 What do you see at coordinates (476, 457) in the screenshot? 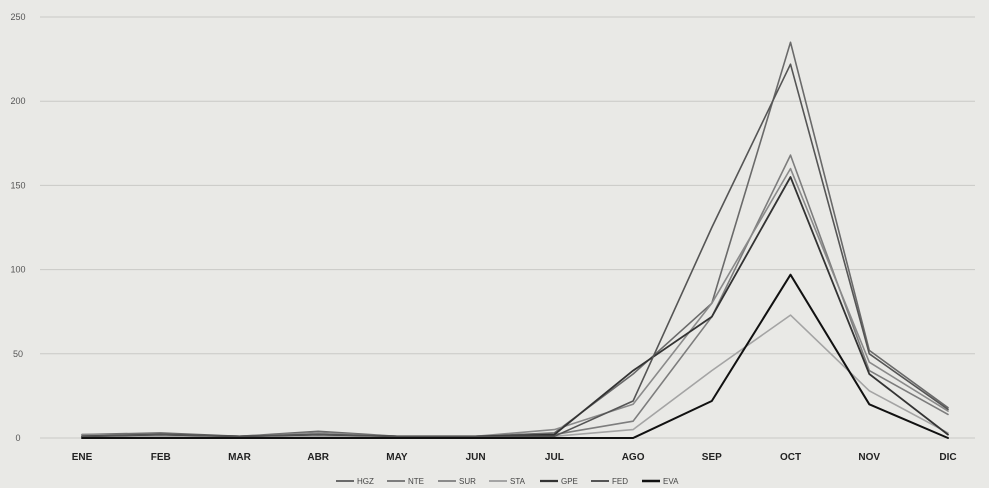
I see `x-tick-label: JUN` at bounding box center [476, 457].